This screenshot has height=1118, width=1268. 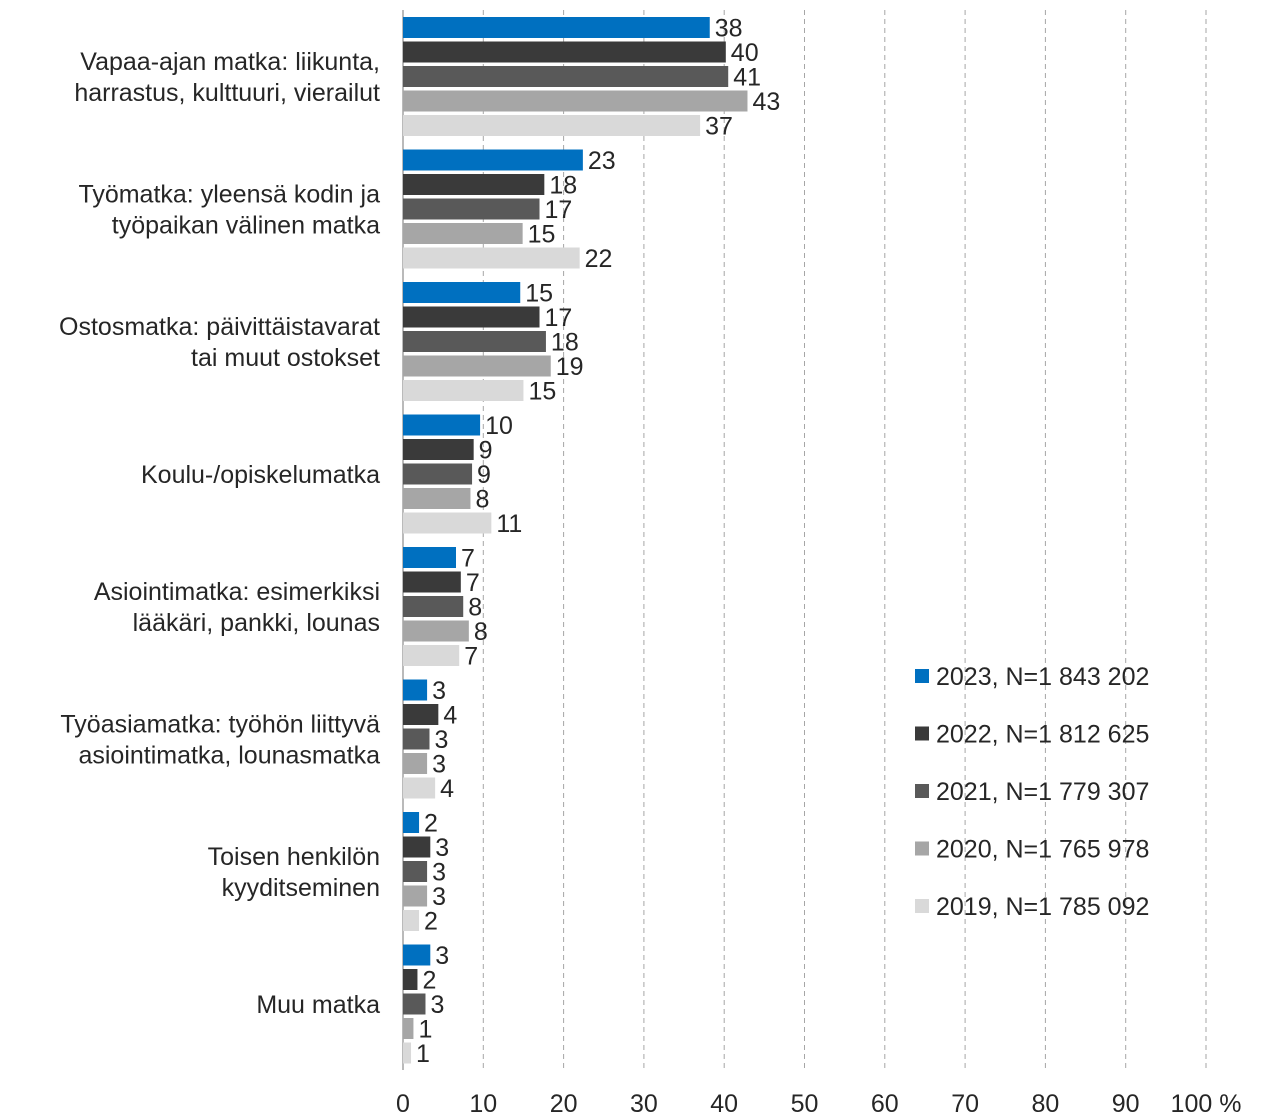 I want to click on x-tick-label: 30, so click(x=644, y=1104).